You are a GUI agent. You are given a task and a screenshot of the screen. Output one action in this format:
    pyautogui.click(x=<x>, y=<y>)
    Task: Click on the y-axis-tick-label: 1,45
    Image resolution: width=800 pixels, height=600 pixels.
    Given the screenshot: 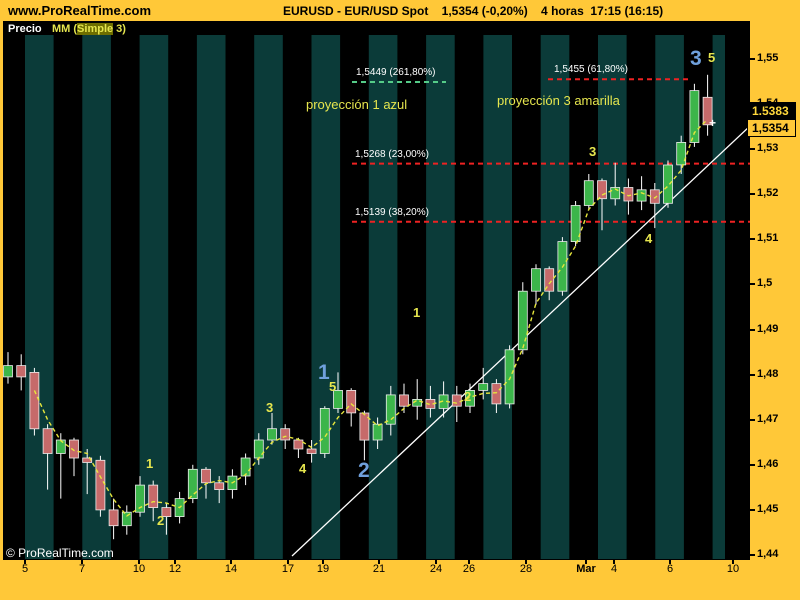 What is the action you would take?
    pyautogui.click(x=768, y=508)
    